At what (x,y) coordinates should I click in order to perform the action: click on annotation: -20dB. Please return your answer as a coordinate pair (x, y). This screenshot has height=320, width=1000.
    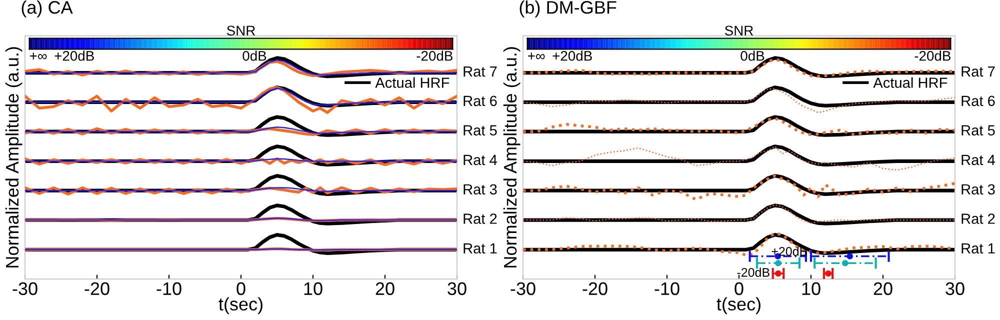
    Looking at the image, I should click on (753, 272).